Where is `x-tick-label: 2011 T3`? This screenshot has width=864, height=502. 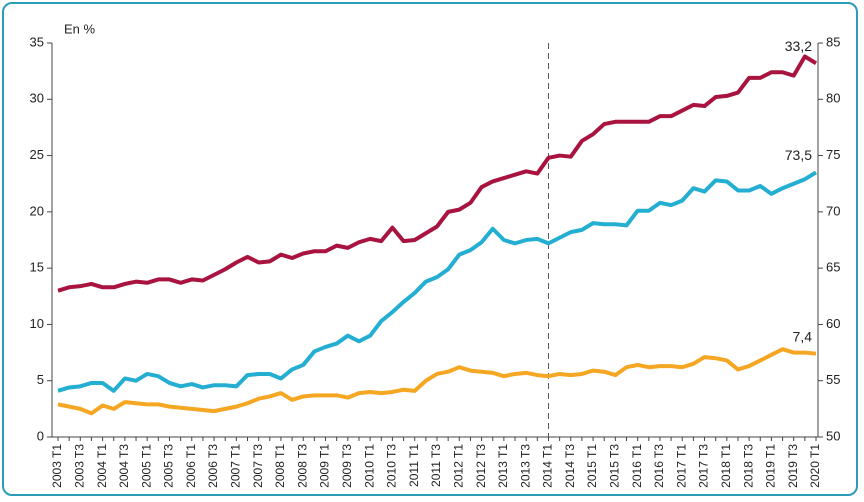 x-tick-label: 2011 T3 is located at coordinates (436, 465).